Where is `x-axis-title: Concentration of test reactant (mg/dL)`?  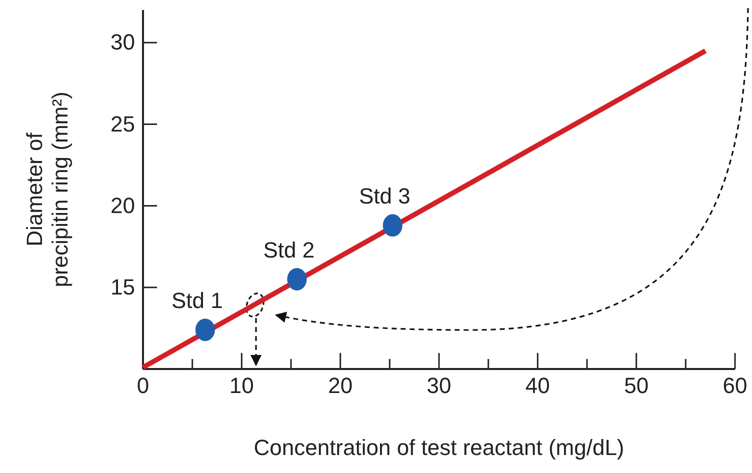
x-axis-title: Concentration of test reactant (mg/dL) is located at coordinates (439, 447).